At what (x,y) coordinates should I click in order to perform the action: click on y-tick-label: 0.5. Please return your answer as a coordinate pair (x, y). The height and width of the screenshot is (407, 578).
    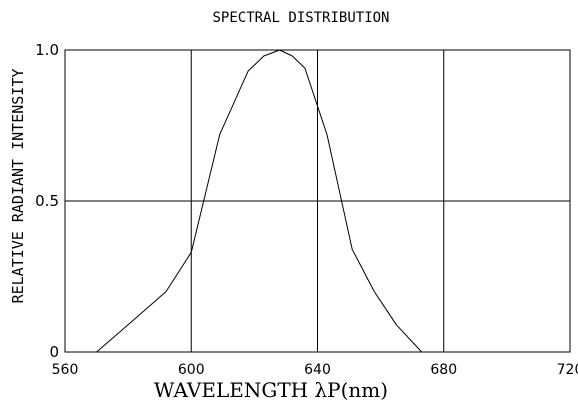
    Looking at the image, I should click on (47, 201).